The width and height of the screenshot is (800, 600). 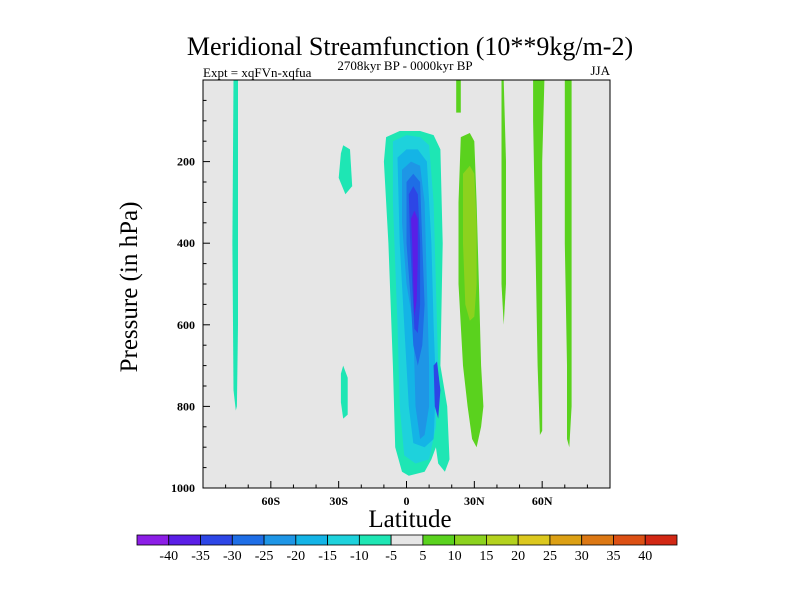 What do you see at coordinates (264, 556) in the screenshot?
I see `colorbar-label: -25` at bounding box center [264, 556].